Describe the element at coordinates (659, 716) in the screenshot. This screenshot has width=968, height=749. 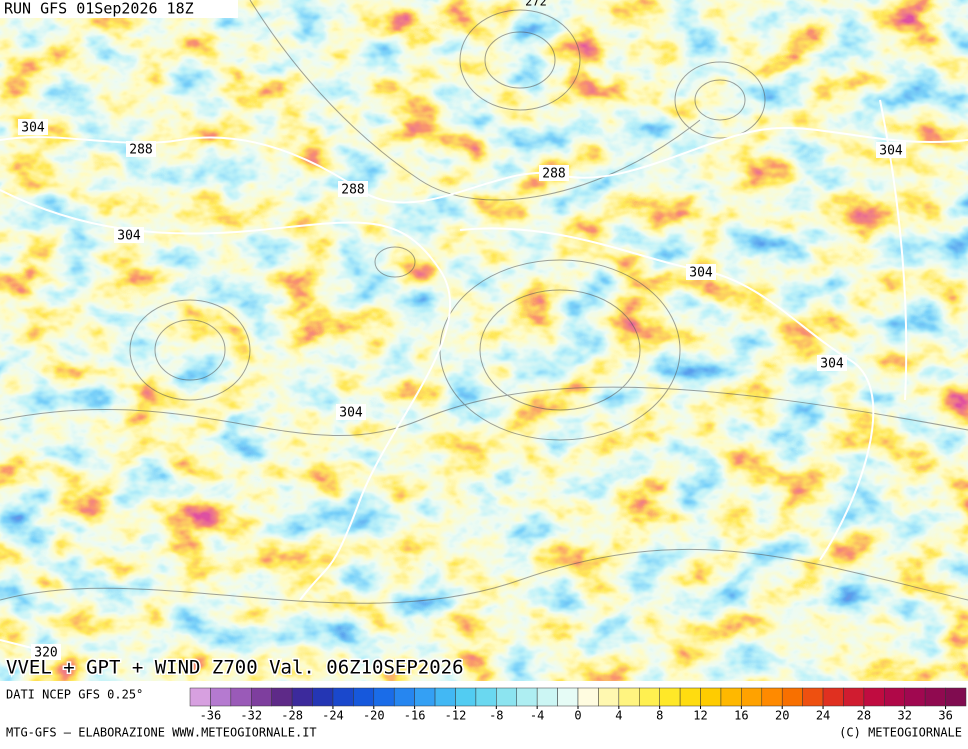
I see `colorbar-tick-label: 8` at that location.